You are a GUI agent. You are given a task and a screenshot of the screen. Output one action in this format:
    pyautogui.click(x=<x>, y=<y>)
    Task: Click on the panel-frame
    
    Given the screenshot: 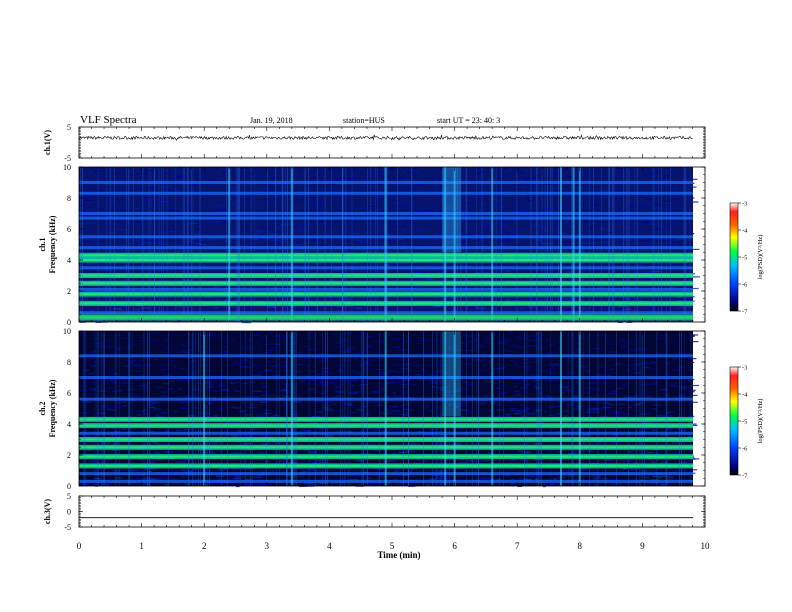 What is the action you would take?
    pyautogui.click(x=392, y=511)
    